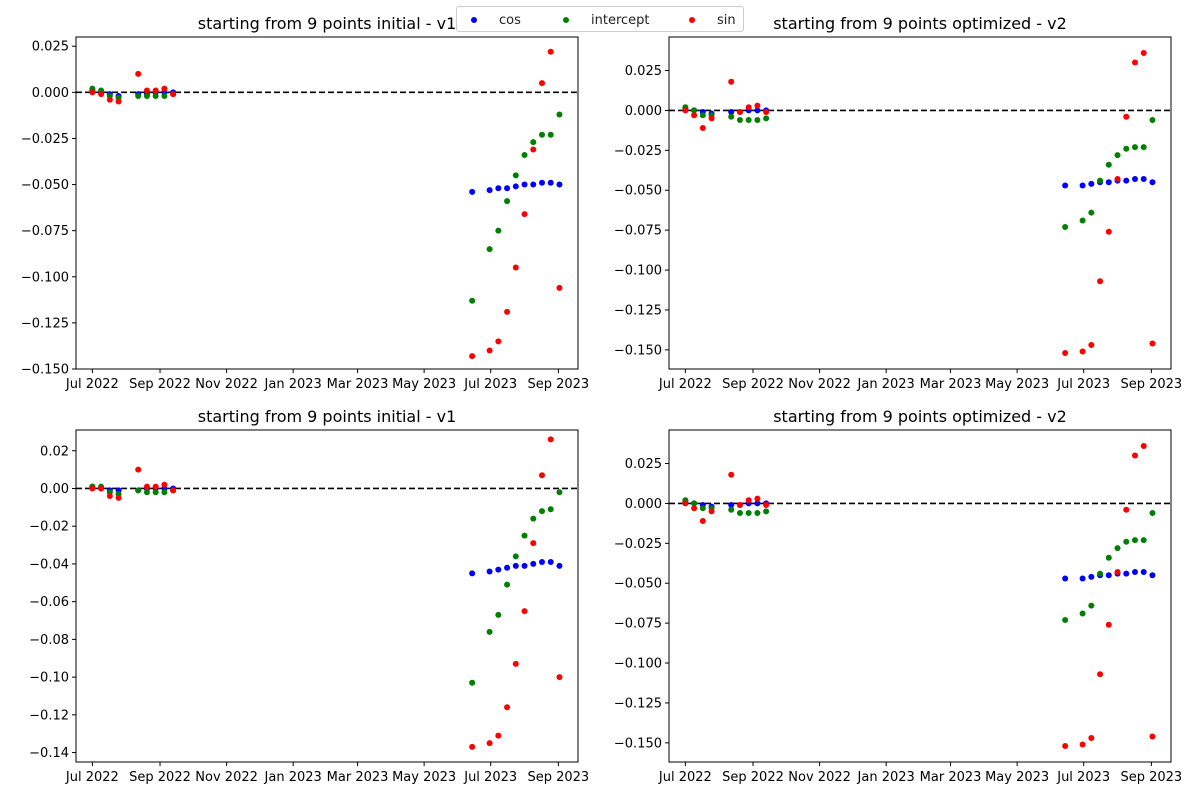 The image size is (1200, 800). Describe the element at coordinates (1151, 777) in the screenshot. I see `x-tick-label: Sep 2023` at that location.